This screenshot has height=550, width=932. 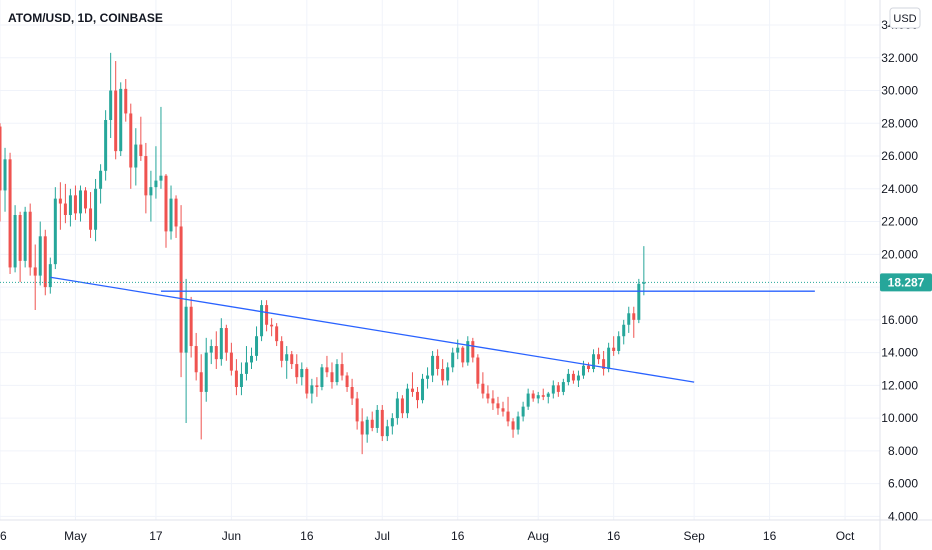 I want to click on y-tick-label: 8.000, so click(x=903, y=451).